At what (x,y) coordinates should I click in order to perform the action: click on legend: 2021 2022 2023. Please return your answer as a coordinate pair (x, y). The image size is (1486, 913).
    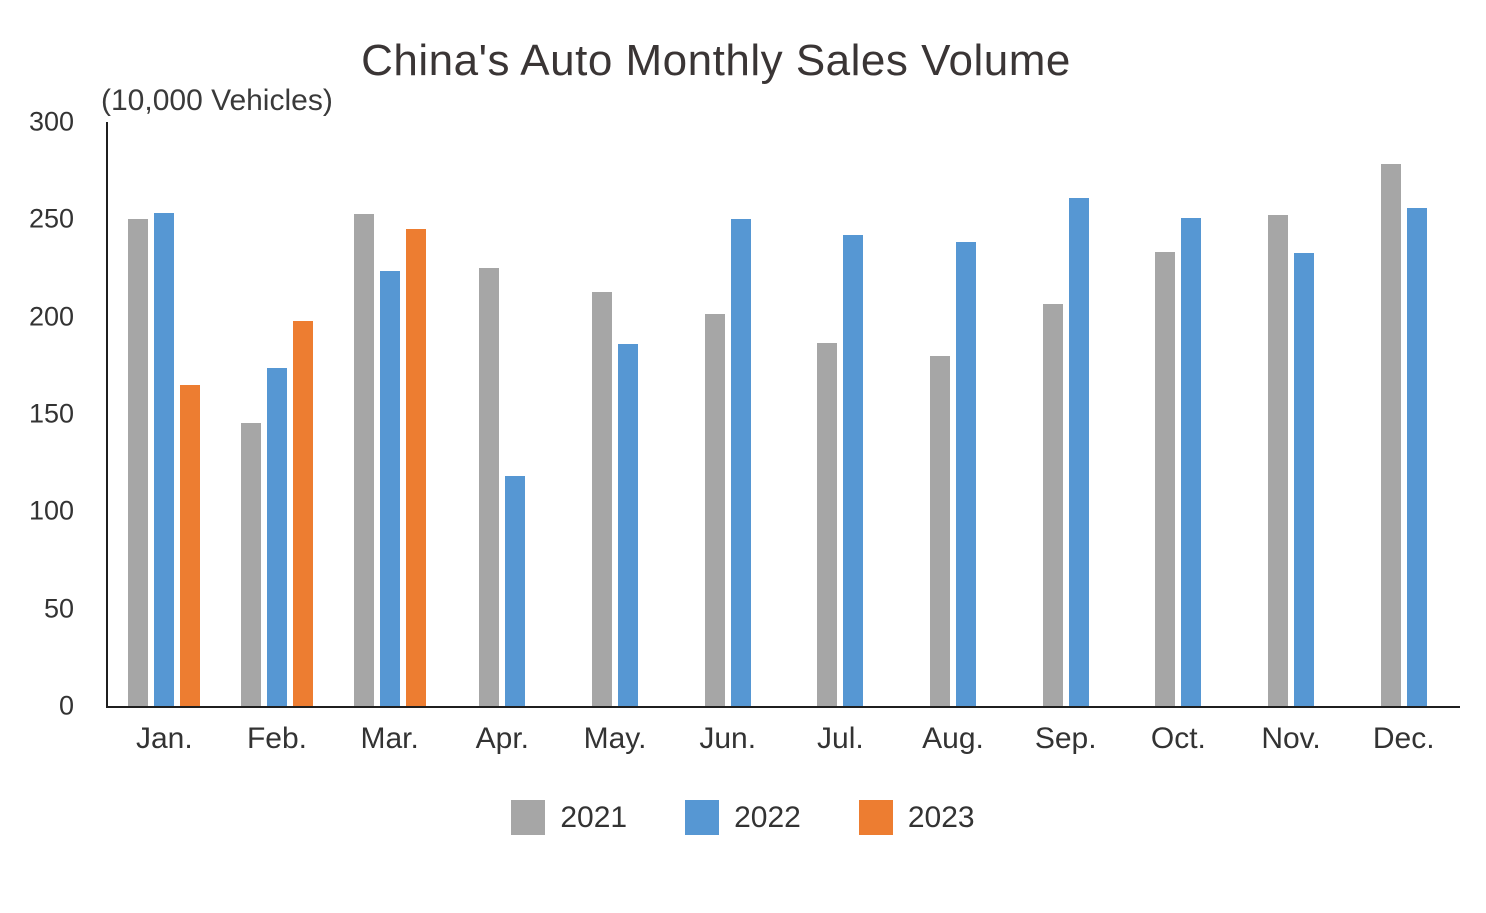
    Looking at the image, I should click on (743, 817).